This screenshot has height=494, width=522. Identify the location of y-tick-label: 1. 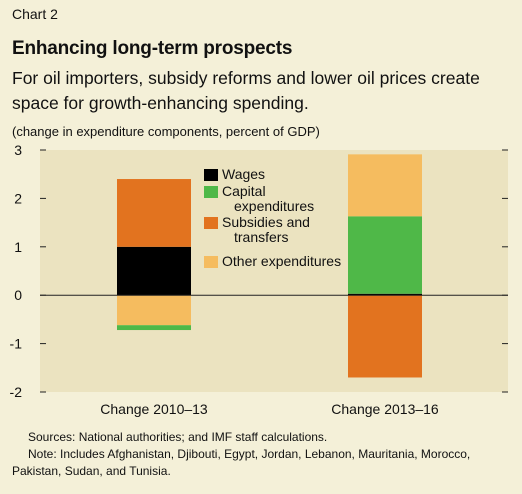
(18, 247).